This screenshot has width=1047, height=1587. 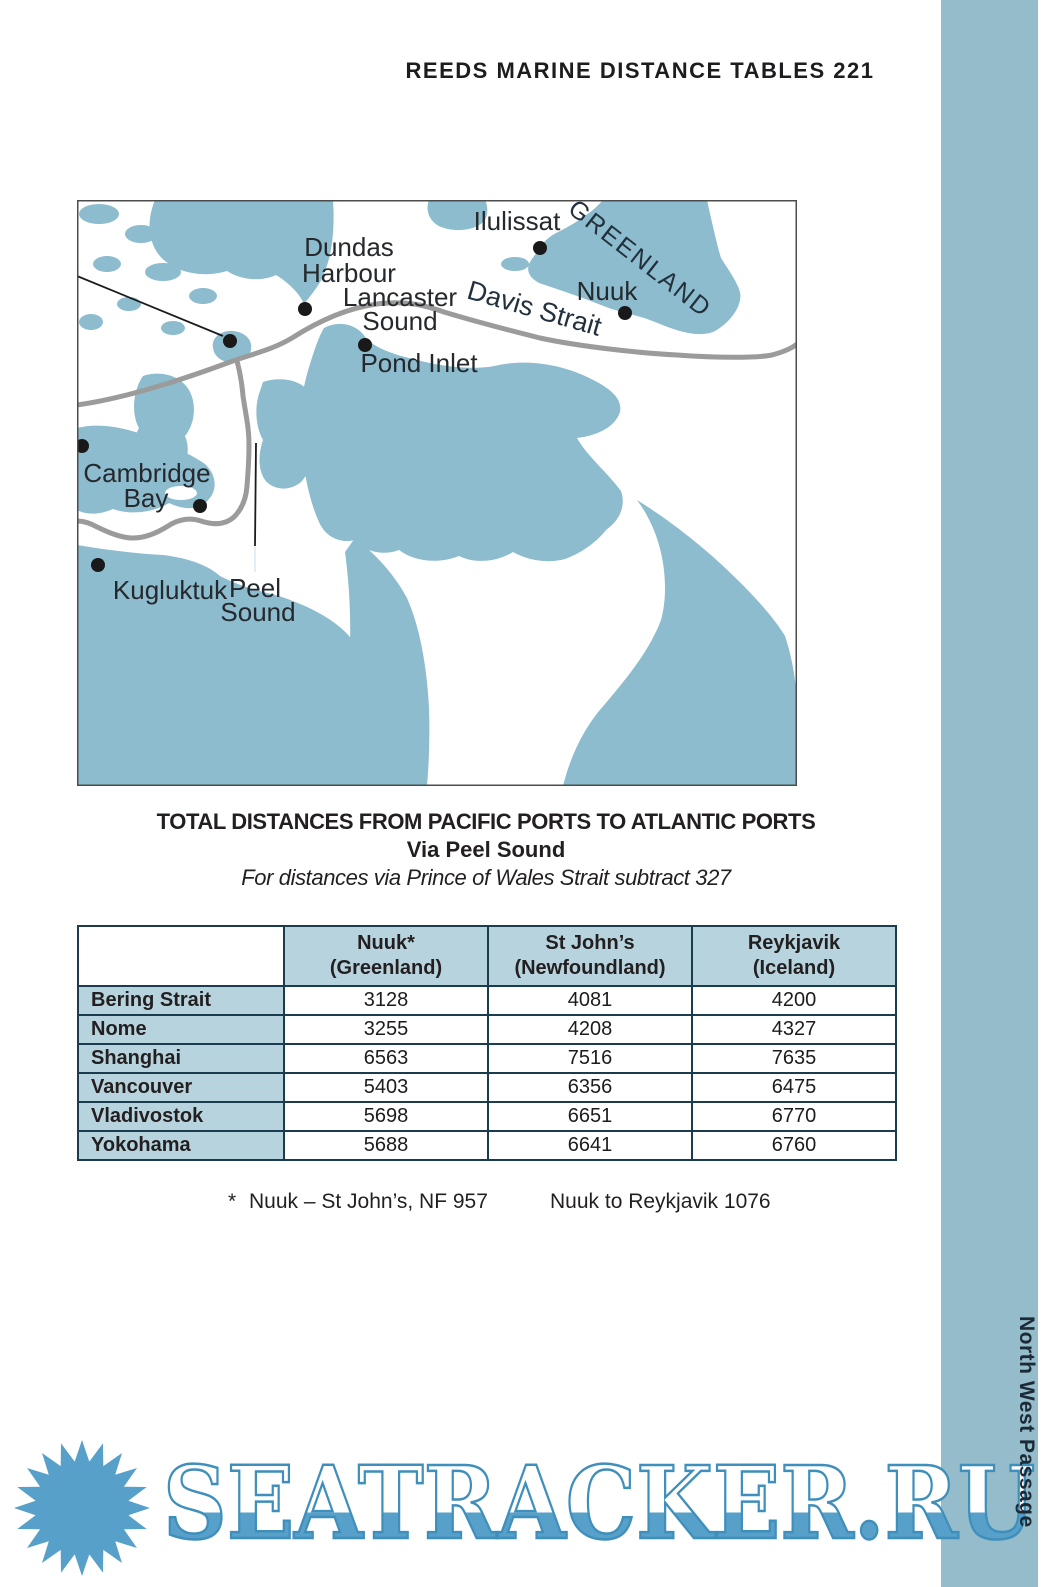 What do you see at coordinates (794, 956) in the screenshot?
I see `table-header-reykjavik: Reykjavik (Iceland)` at bounding box center [794, 956].